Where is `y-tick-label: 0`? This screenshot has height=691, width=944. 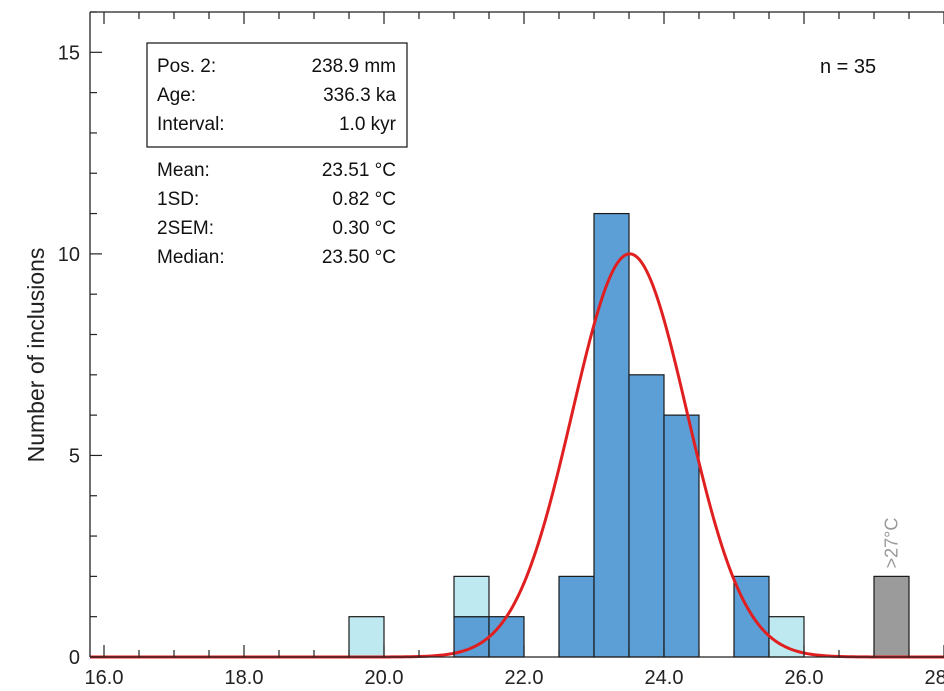
y-tick-label: 0 is located at coordinates (74, 658).